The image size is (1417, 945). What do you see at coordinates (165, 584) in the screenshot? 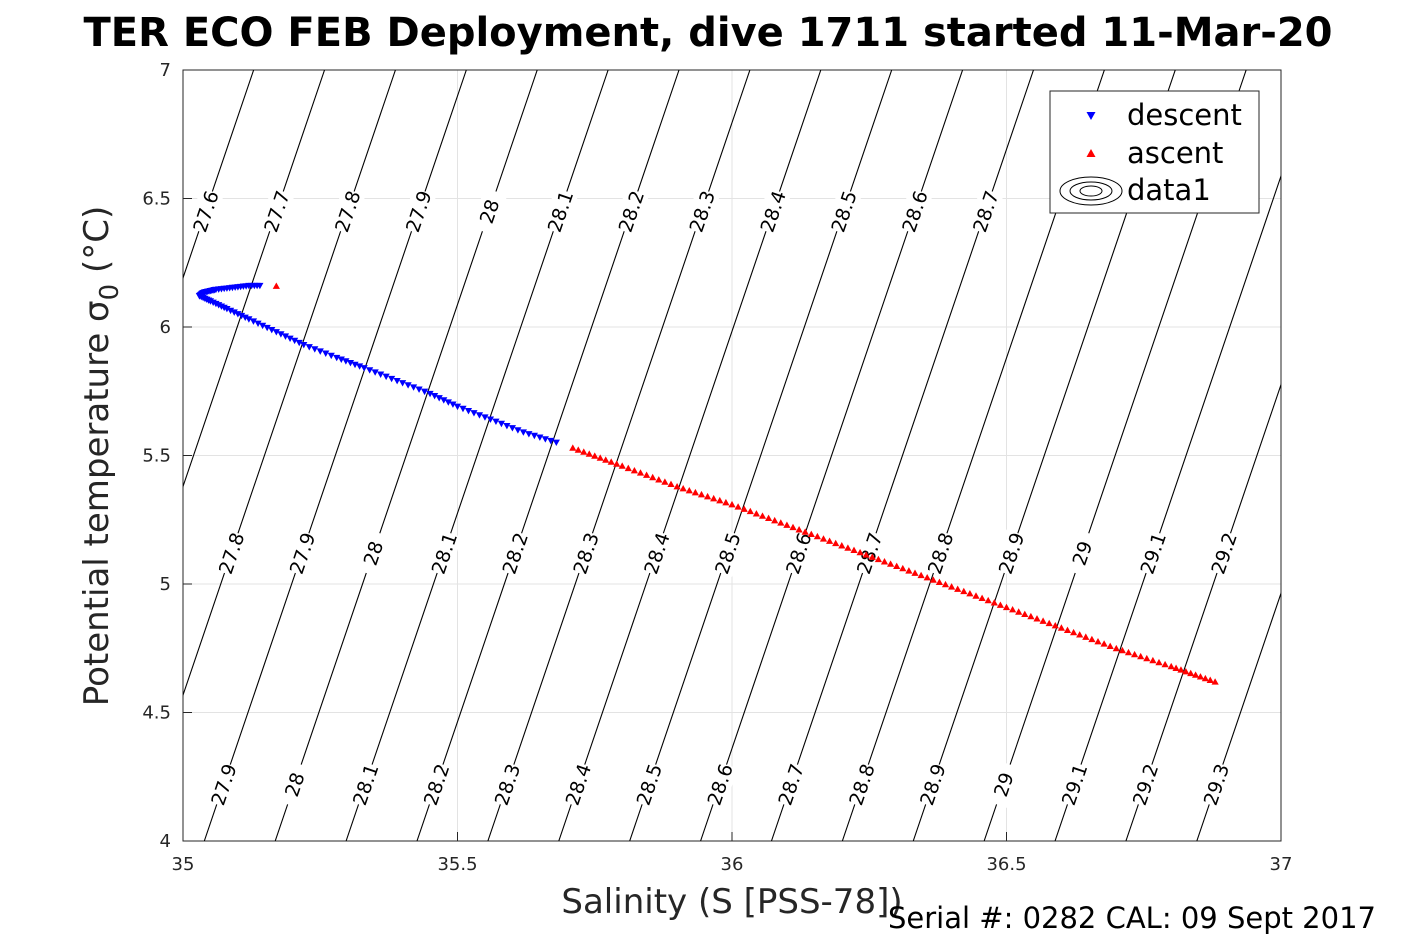
I see `y-tick-label: 5` at bounding box center [165, 584].